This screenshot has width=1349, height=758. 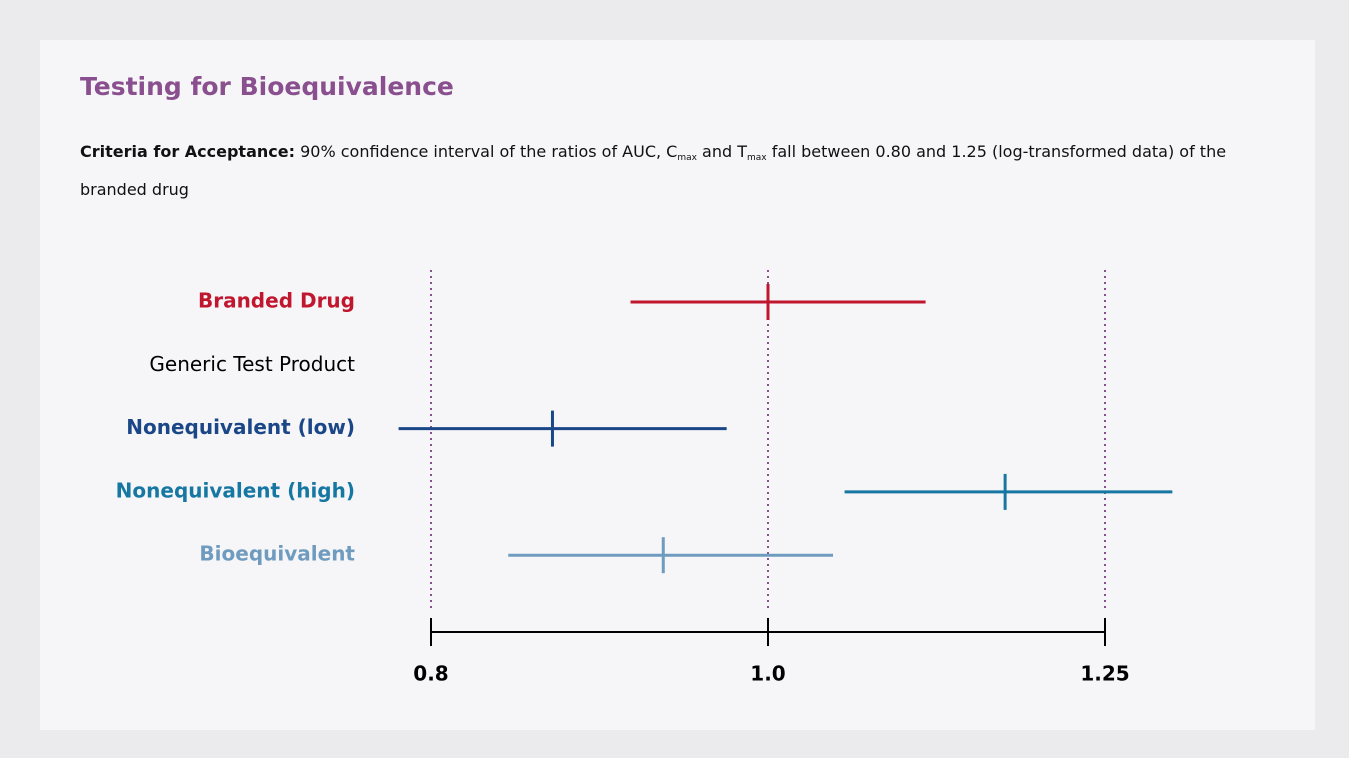 I want to click on x-tick-label: 0.8, so click(x=430, y=674).